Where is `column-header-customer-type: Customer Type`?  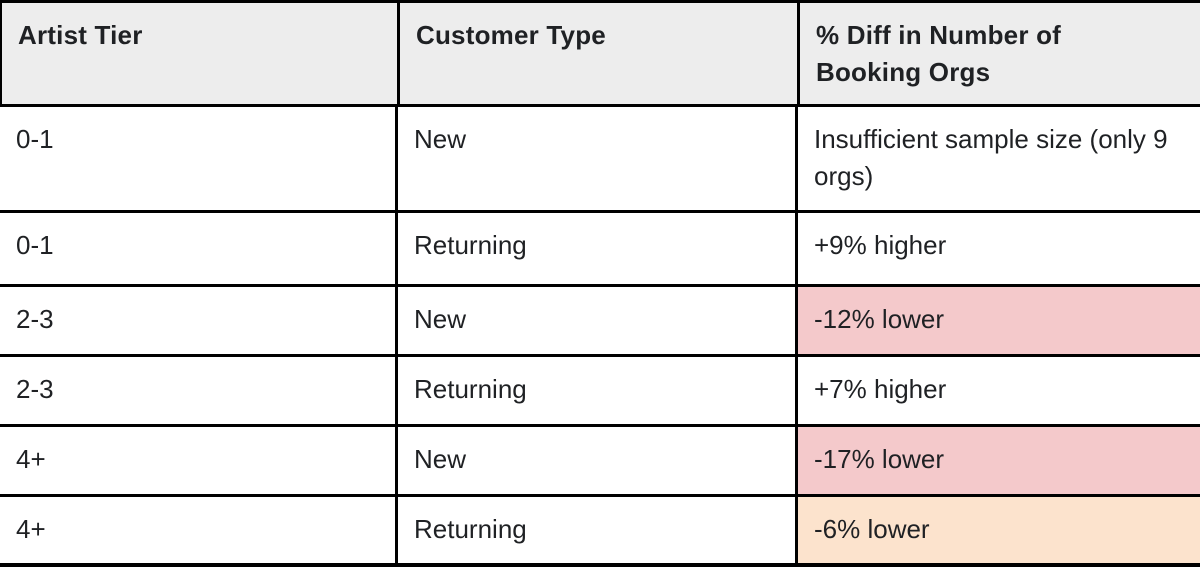
column-header-customer-type: Customer Type is located at coordinates (600, 53).